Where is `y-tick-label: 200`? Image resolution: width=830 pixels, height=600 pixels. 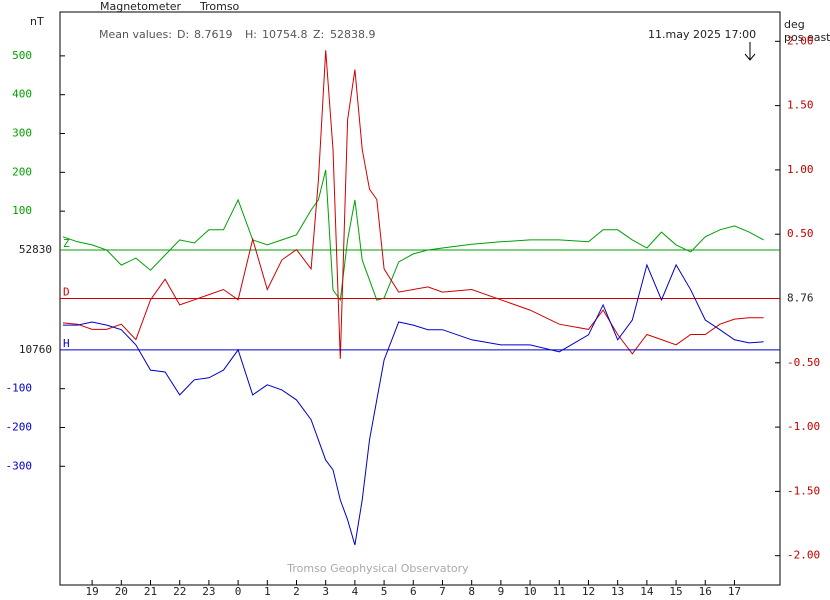 y-tick-label: 200 is located at coordinates (22, 171).